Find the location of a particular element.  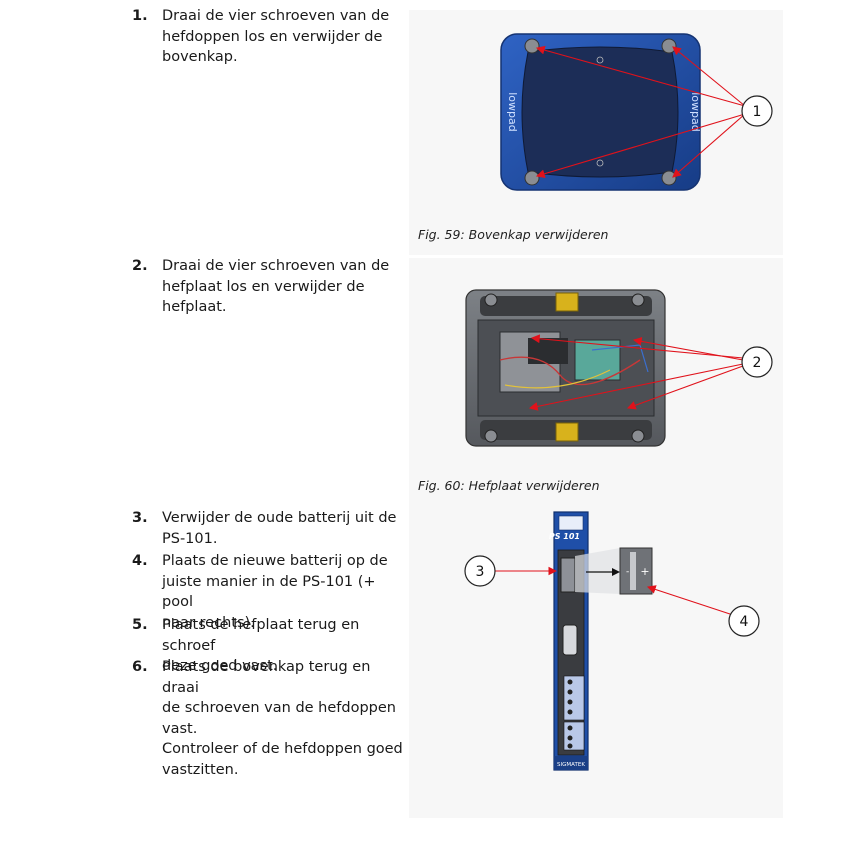

callout-1-arrows is located at coordinates (640, 112).